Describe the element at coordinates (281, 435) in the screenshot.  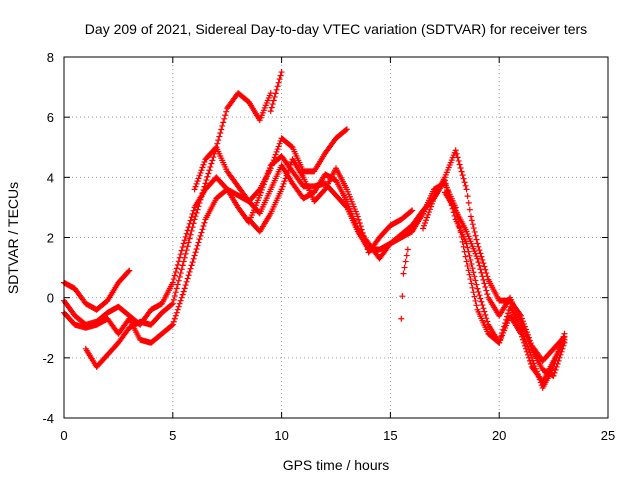
I see `x-tick-label: 10` at that location.